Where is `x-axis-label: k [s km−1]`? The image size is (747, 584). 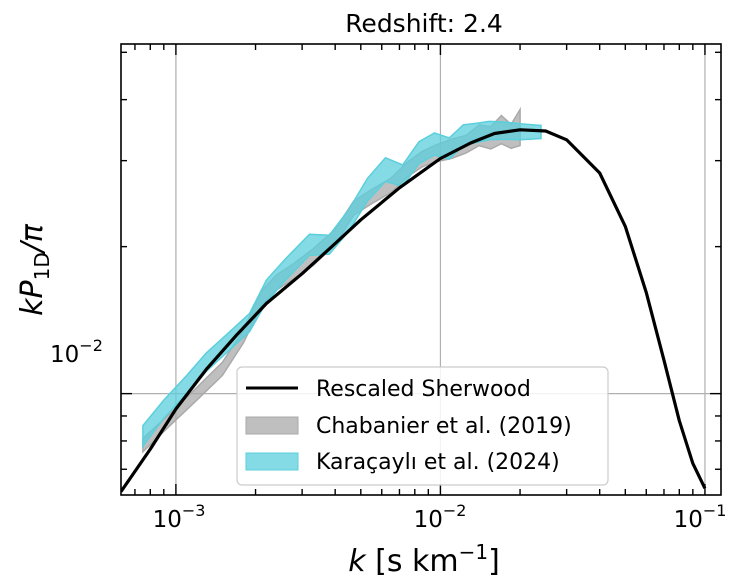
x-axis-label: k [s km−1] is located at coordinates (424, 559).